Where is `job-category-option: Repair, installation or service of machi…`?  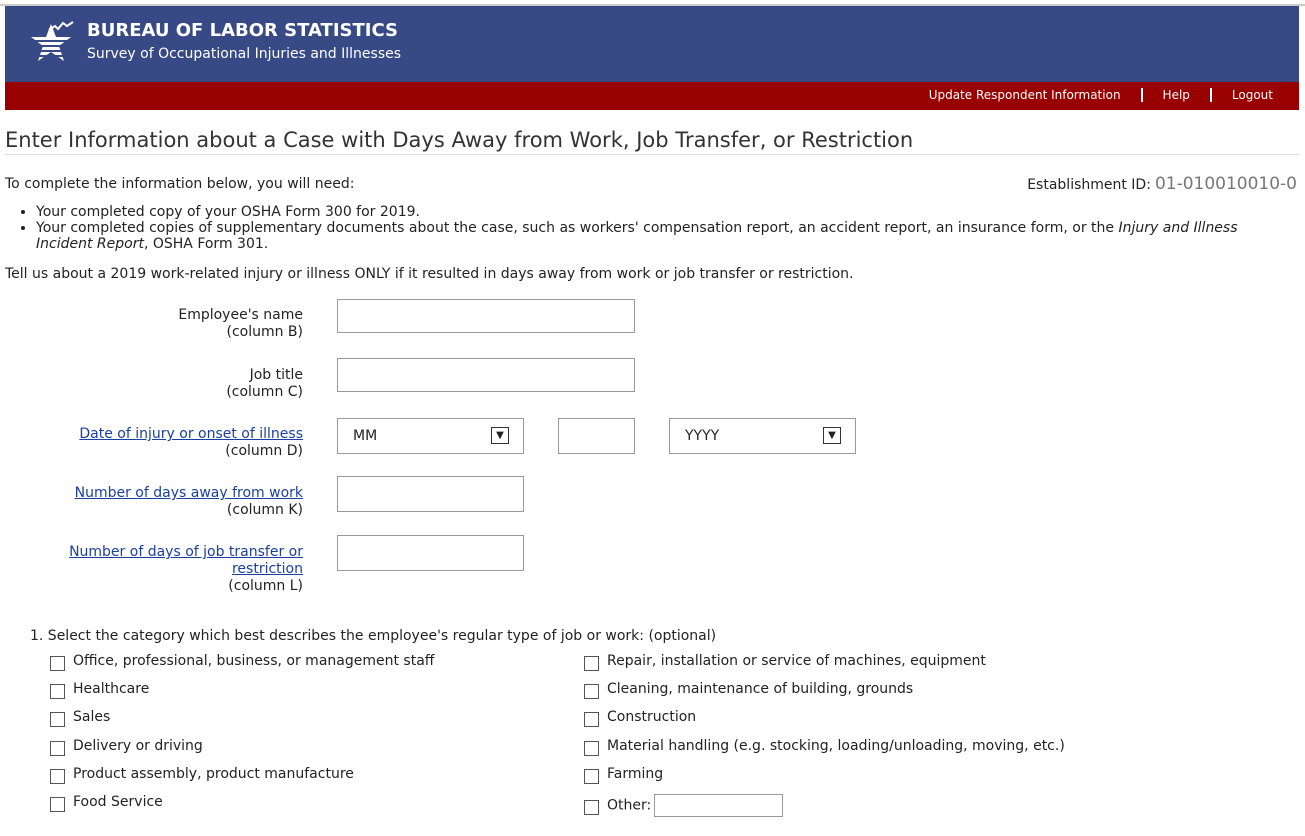 job-category-option: Repair, installation or service of machi… is located at coordinates (785, 662).